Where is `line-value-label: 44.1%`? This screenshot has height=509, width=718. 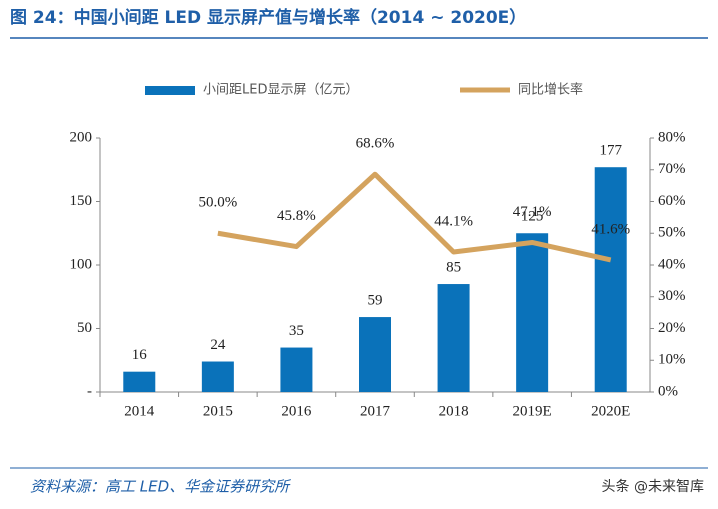
line-value-label: 44.1% is located at coordinates (453, 221).